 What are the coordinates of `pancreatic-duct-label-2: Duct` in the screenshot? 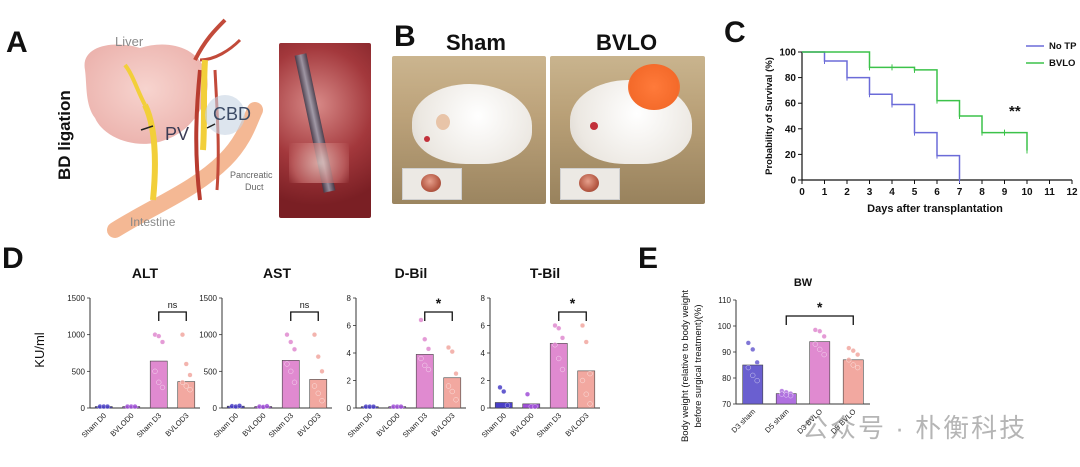 It's located at (254, 187).